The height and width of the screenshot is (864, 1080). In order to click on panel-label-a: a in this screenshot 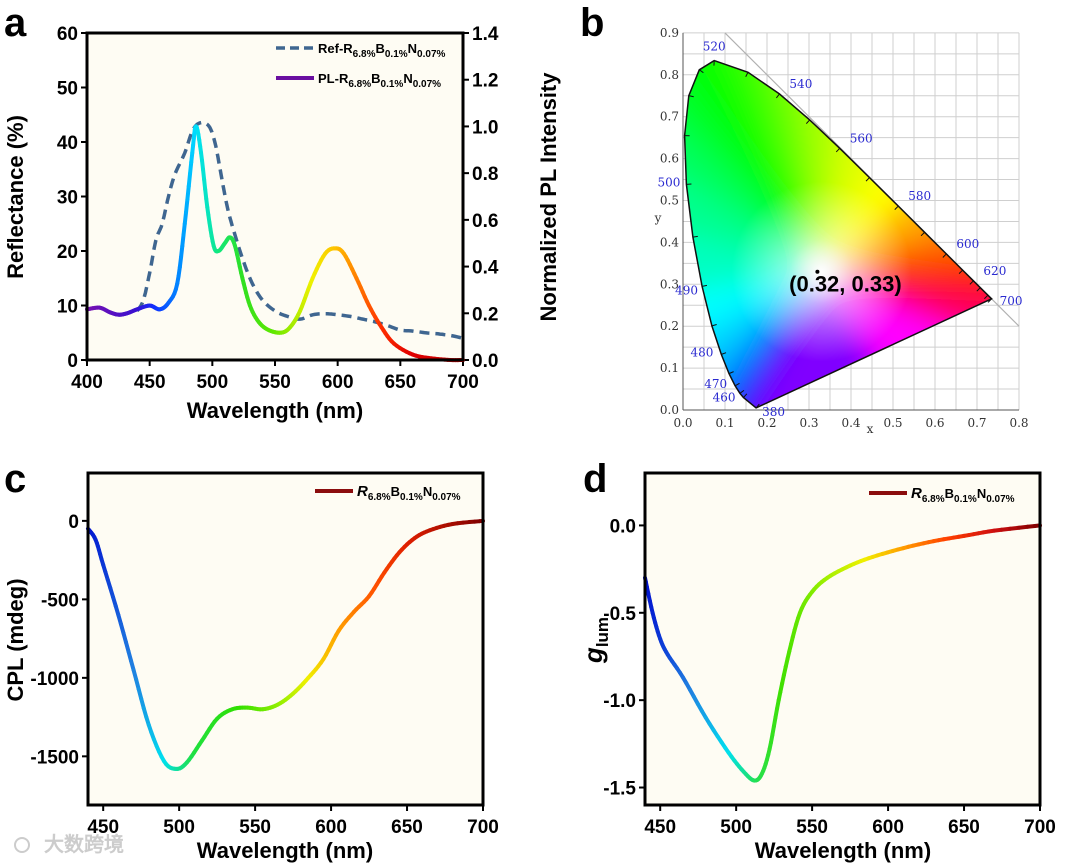, I will do `click(15, 23)`.